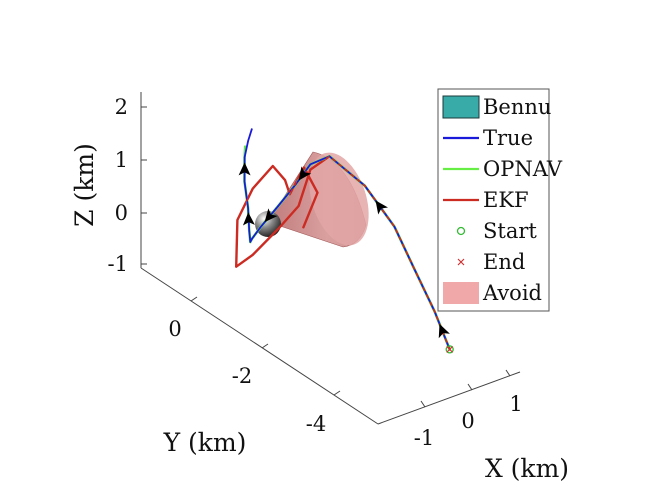 The height and width of the screenshot is (488, 646). I want to click on legend-item-end: End, so click(491, 262).